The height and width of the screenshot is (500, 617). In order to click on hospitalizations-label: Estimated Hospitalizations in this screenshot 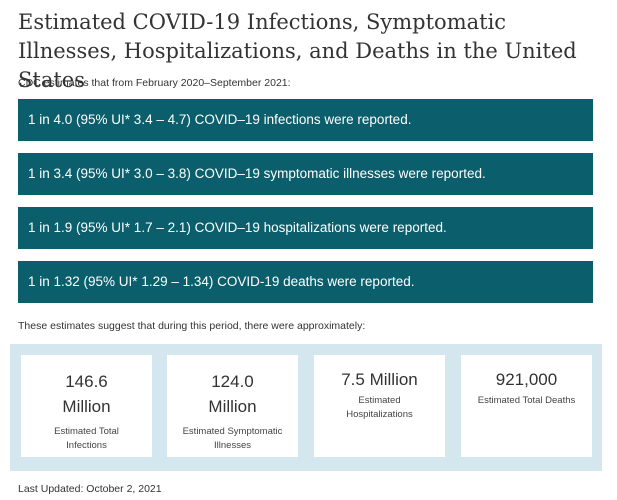, I will do `click(379, 407)`.